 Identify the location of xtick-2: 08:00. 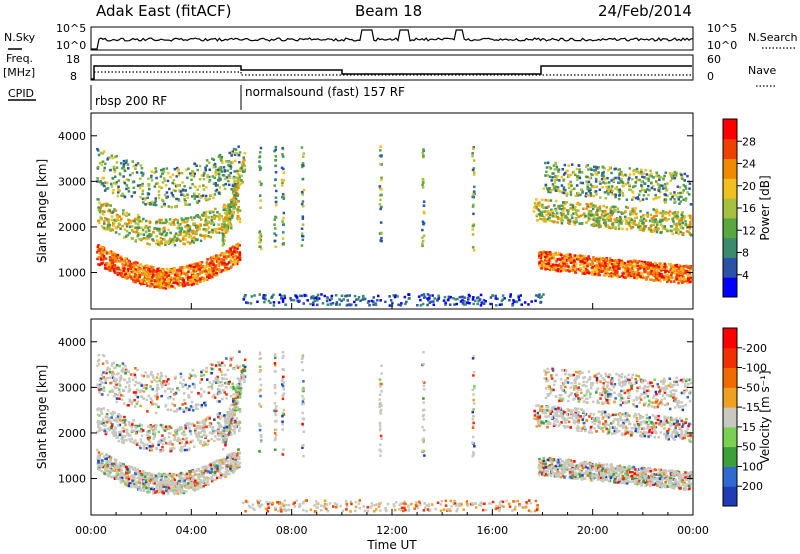
(292, 530).